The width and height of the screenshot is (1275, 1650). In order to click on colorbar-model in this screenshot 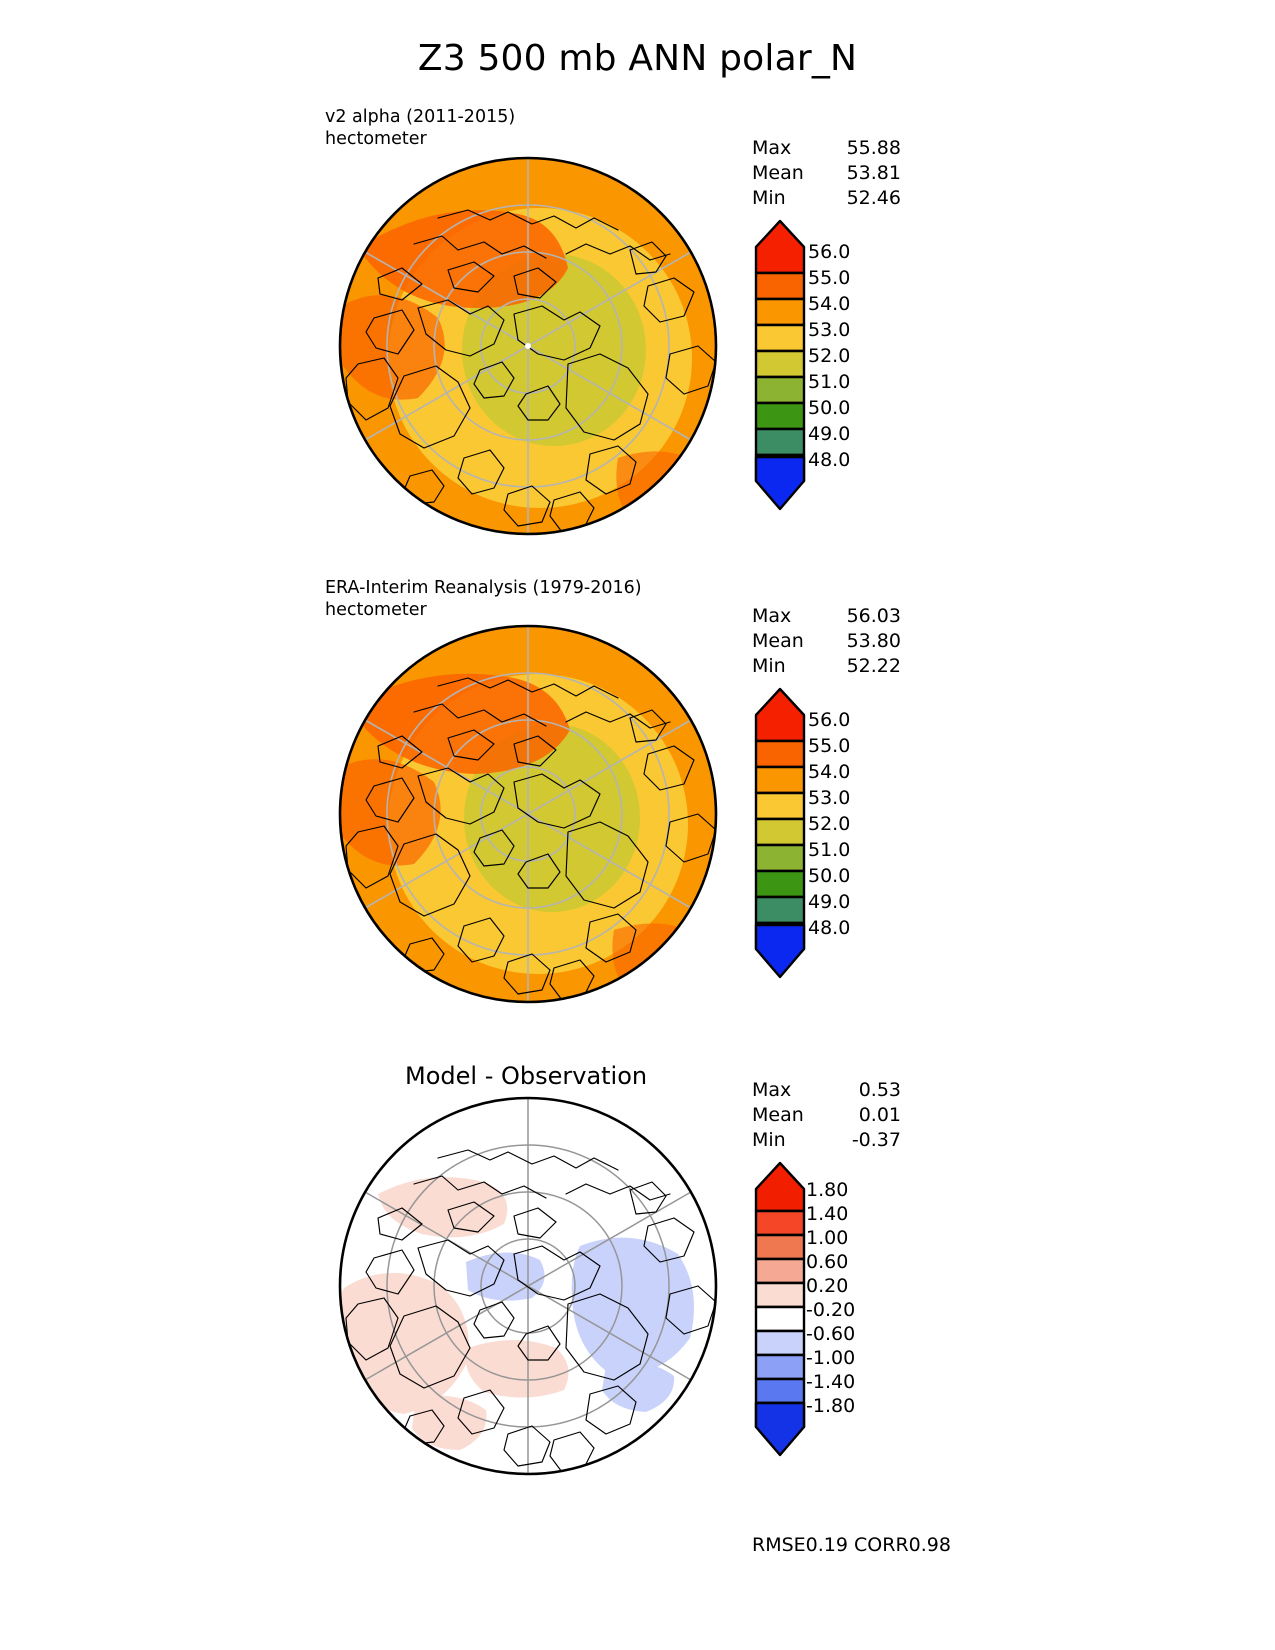, I will do `click(780, 362)`.